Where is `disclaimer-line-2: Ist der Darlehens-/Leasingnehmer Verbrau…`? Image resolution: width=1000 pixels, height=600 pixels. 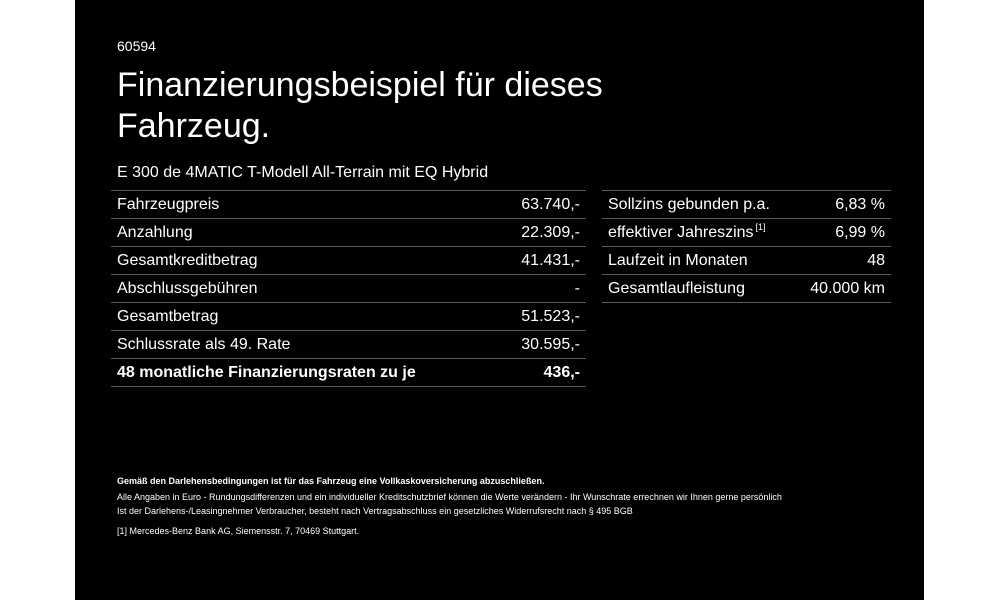
disclaimer-line-2: Ist der Darlehens-/Leasingnehmer Verbrau… is located at coordinates (375, 511).